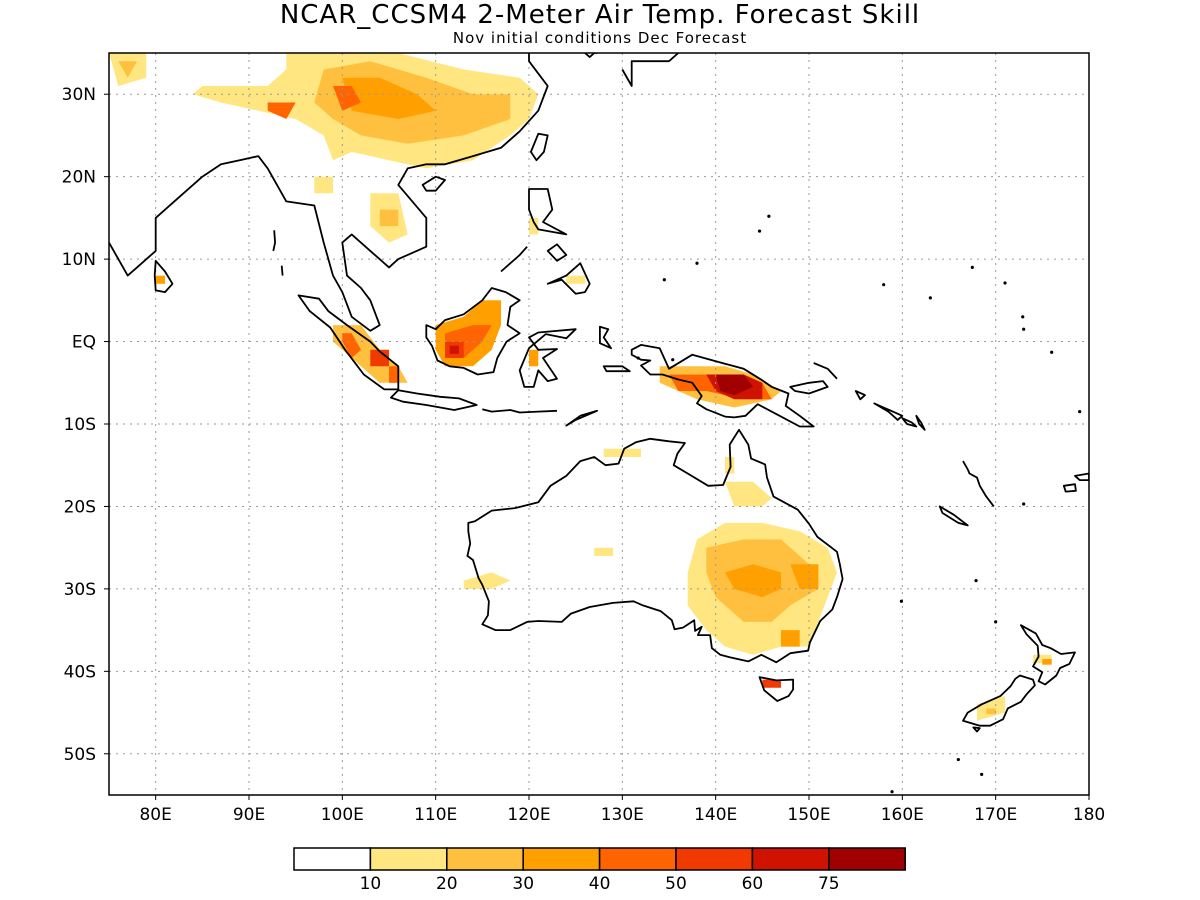 Image resolution: width=1200 pixels, height=900 pixels. I want to click on lon-tick-label: 120E, so click(528, 815).